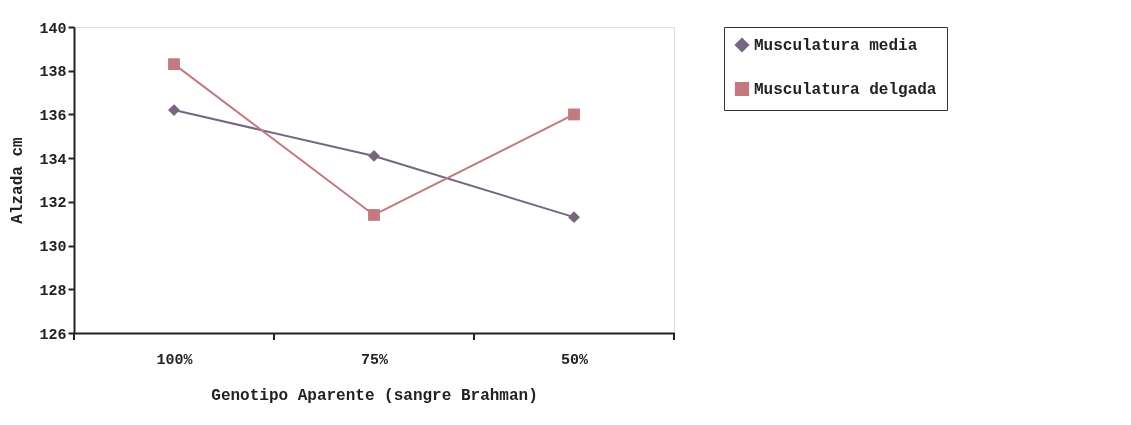  What do you see at coordinates (53, 160) in the screenshot?
I see `y-tick-label: 134` at bounding box center [53, 160].